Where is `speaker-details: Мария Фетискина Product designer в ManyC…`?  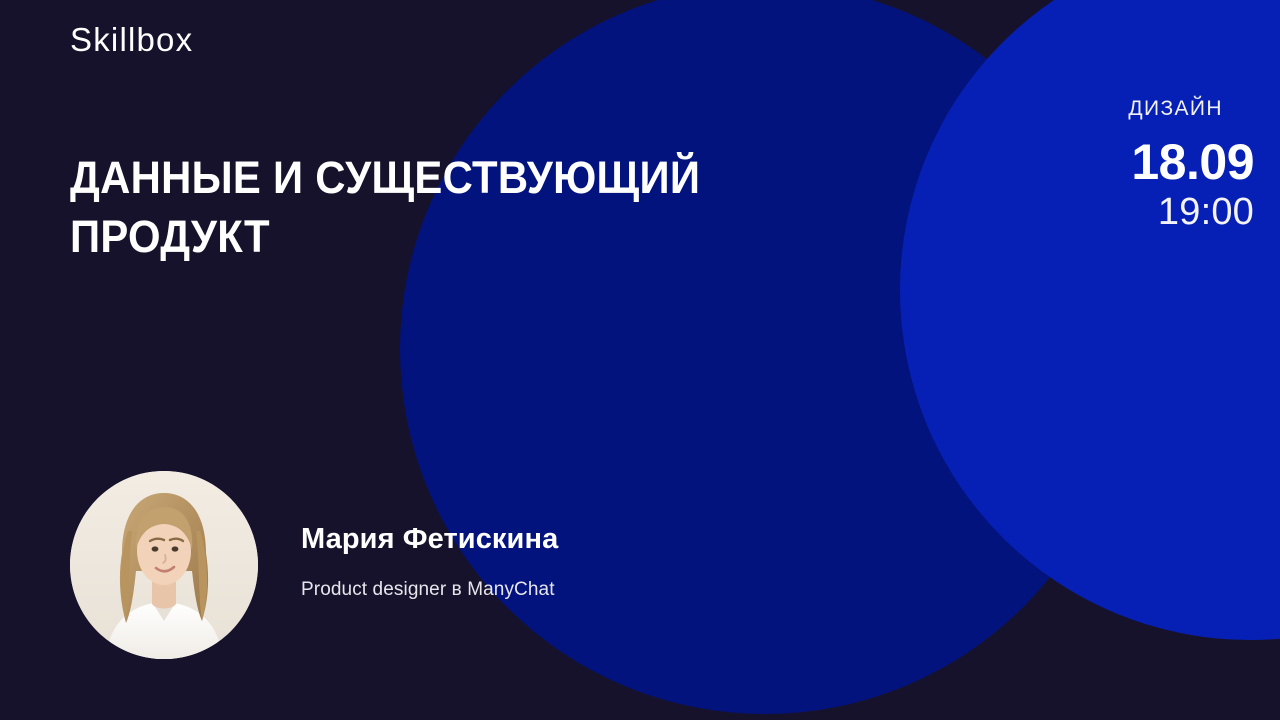 speaker-details: Мария Фетискина Product designer в ManyC… is located at coordinates (429, 565).